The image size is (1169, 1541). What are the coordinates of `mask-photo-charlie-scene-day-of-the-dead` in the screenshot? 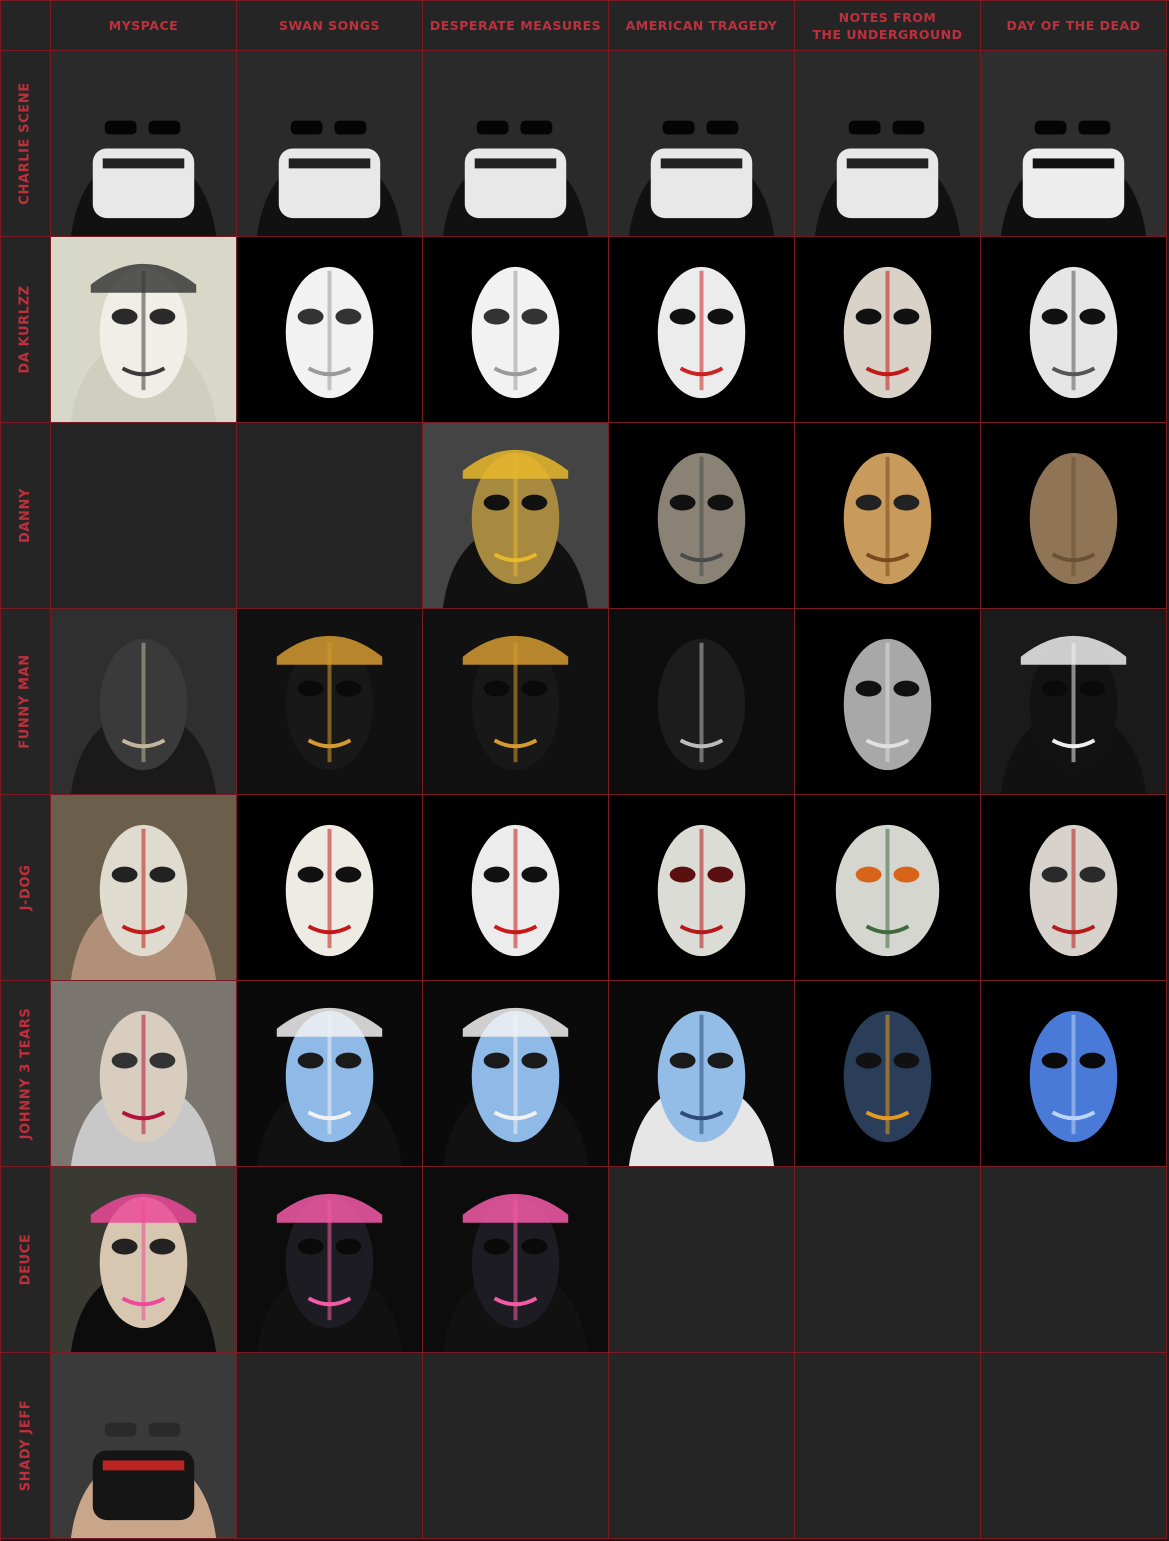 It's located at (1074, 144).